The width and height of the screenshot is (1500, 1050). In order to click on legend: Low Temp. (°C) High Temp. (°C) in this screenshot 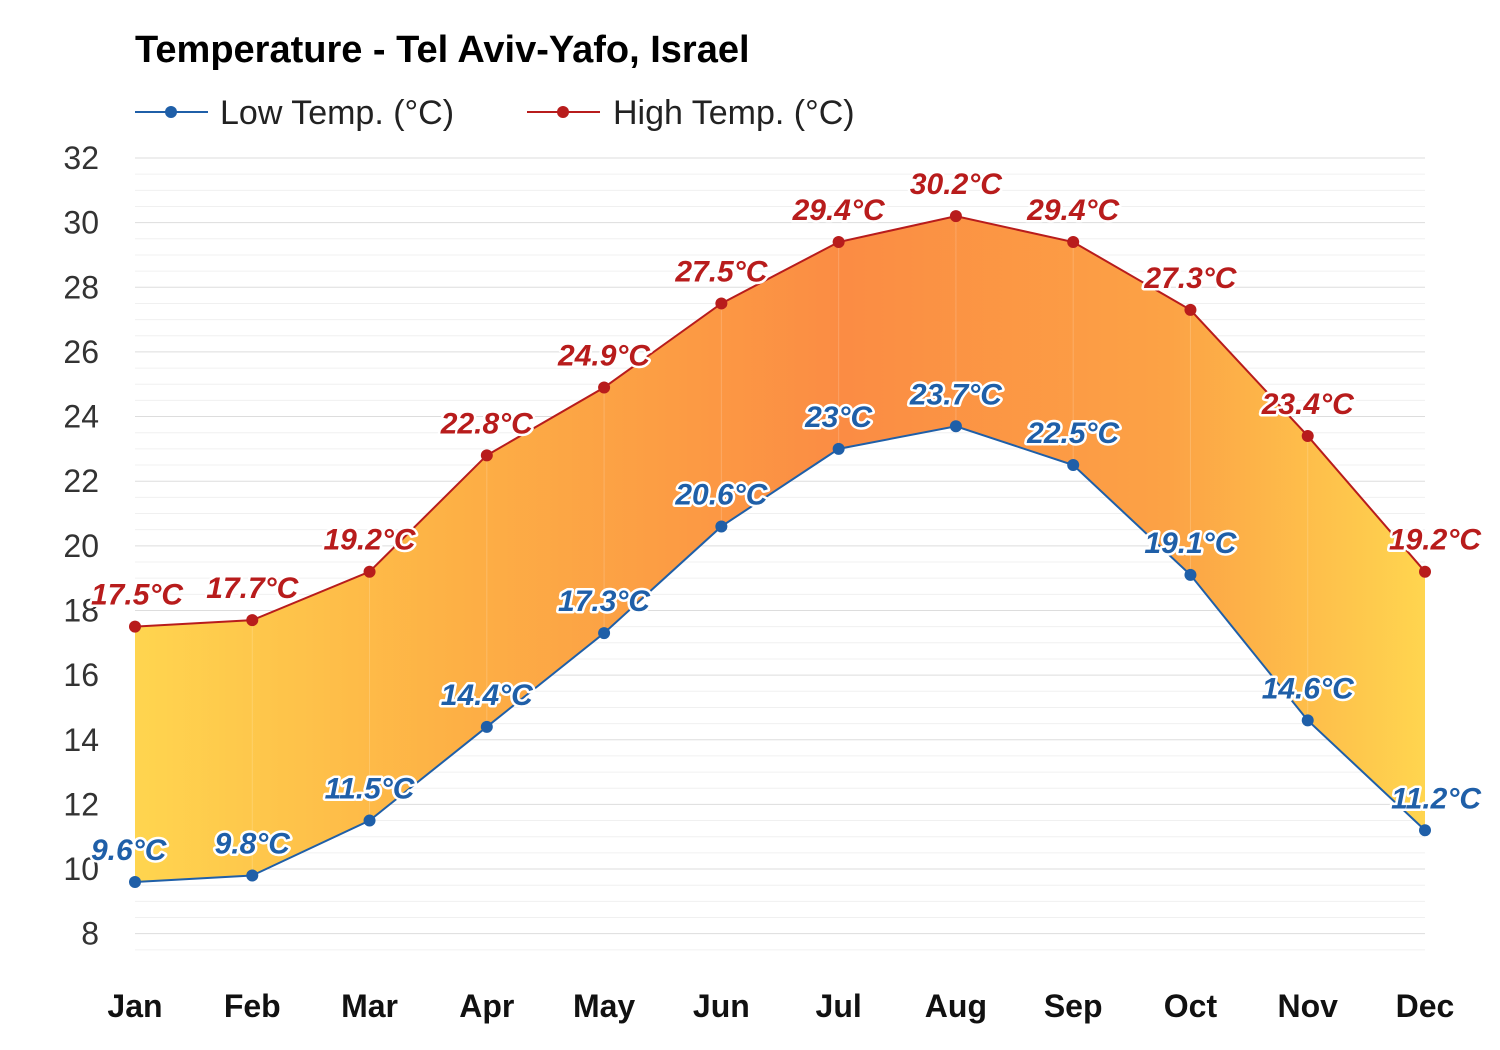, I will do `click(495, 113)`.